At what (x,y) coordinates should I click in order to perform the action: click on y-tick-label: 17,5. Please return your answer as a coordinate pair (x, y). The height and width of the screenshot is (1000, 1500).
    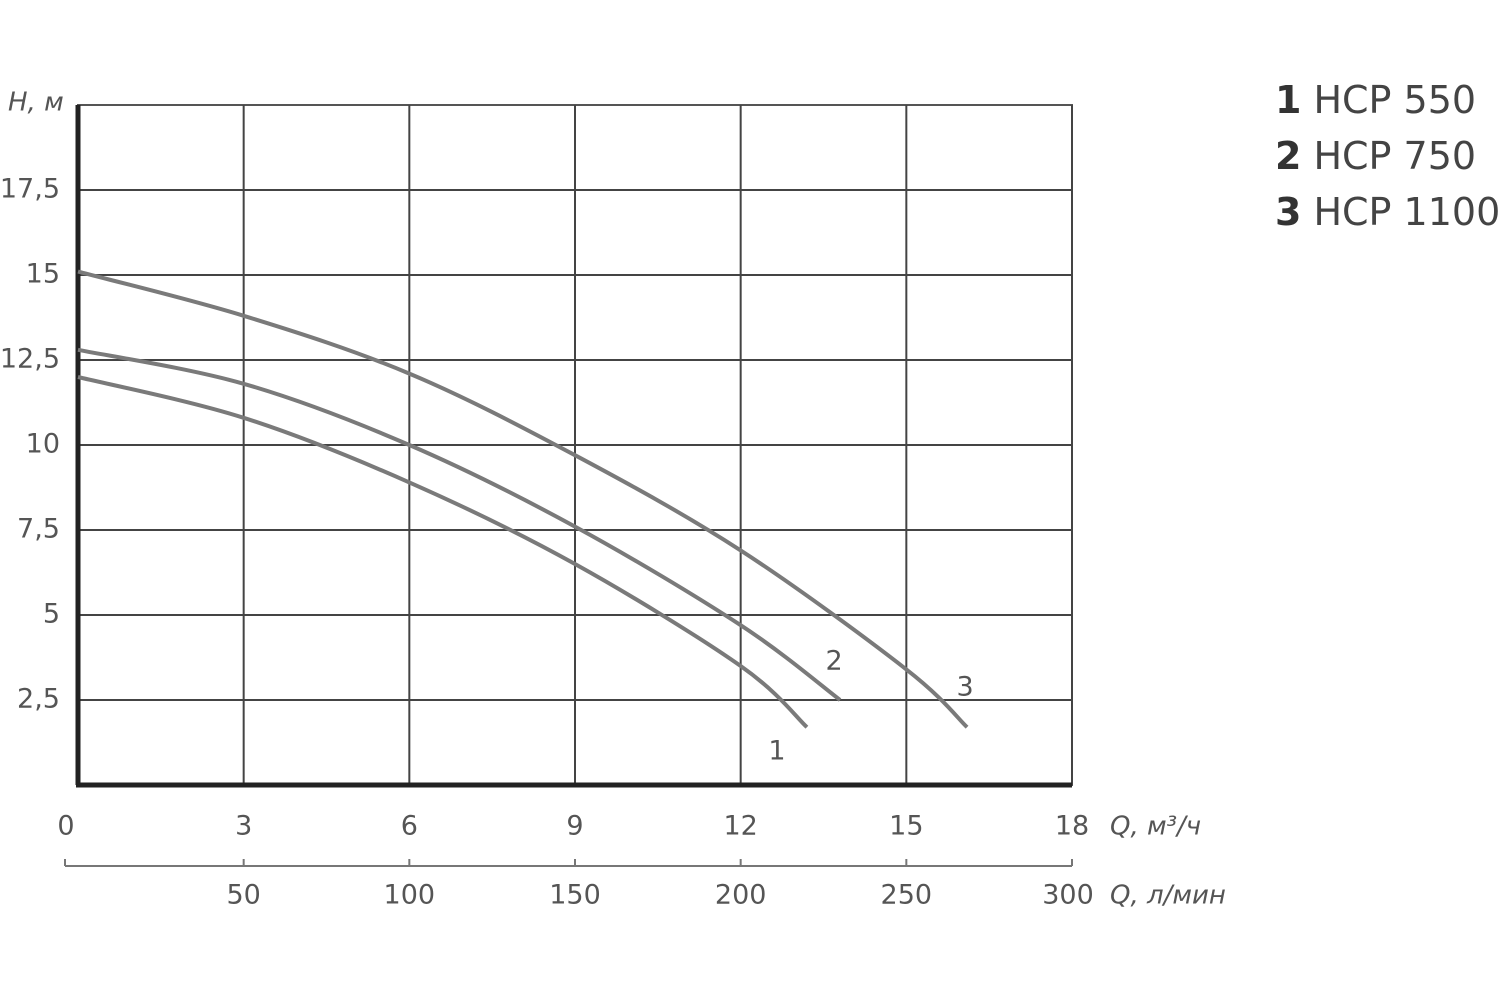
    Looking at the image, I should click on (30, 189).